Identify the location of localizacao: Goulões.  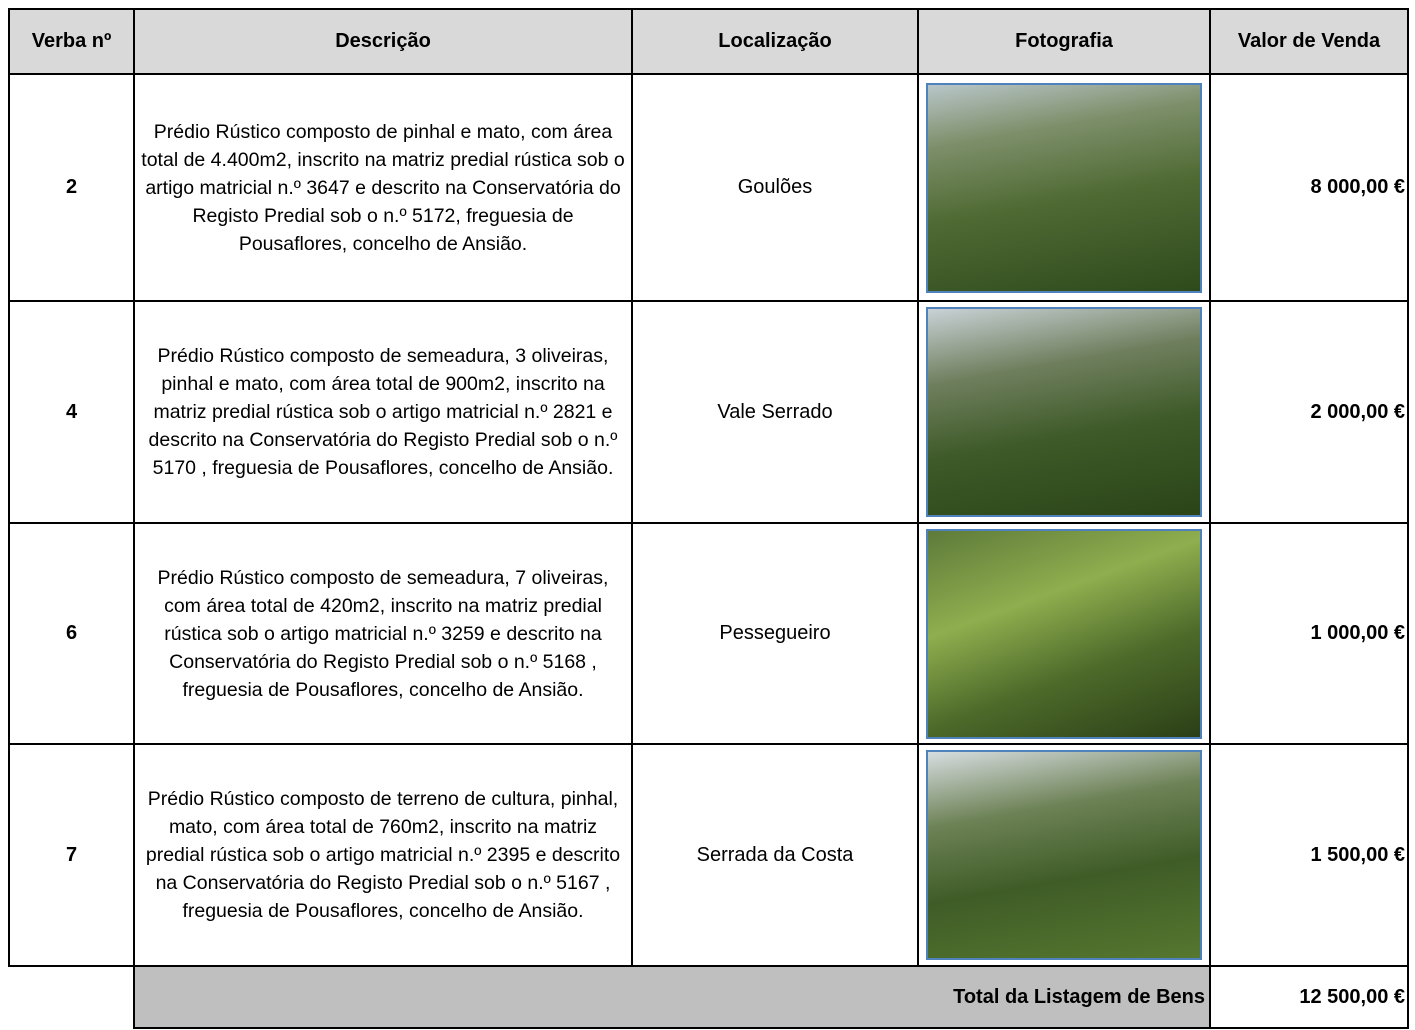
(775, 187).